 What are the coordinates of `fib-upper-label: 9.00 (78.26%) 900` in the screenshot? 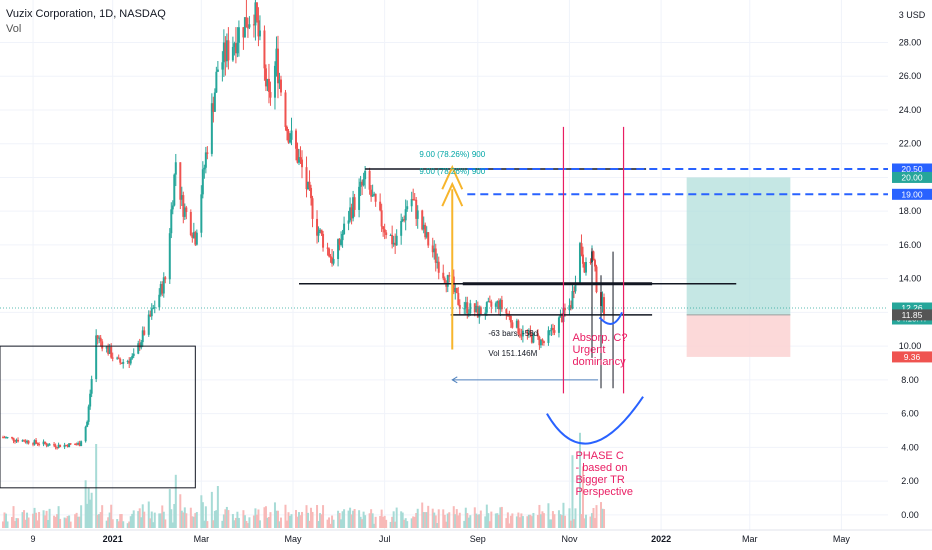 It's located at (452, 154).